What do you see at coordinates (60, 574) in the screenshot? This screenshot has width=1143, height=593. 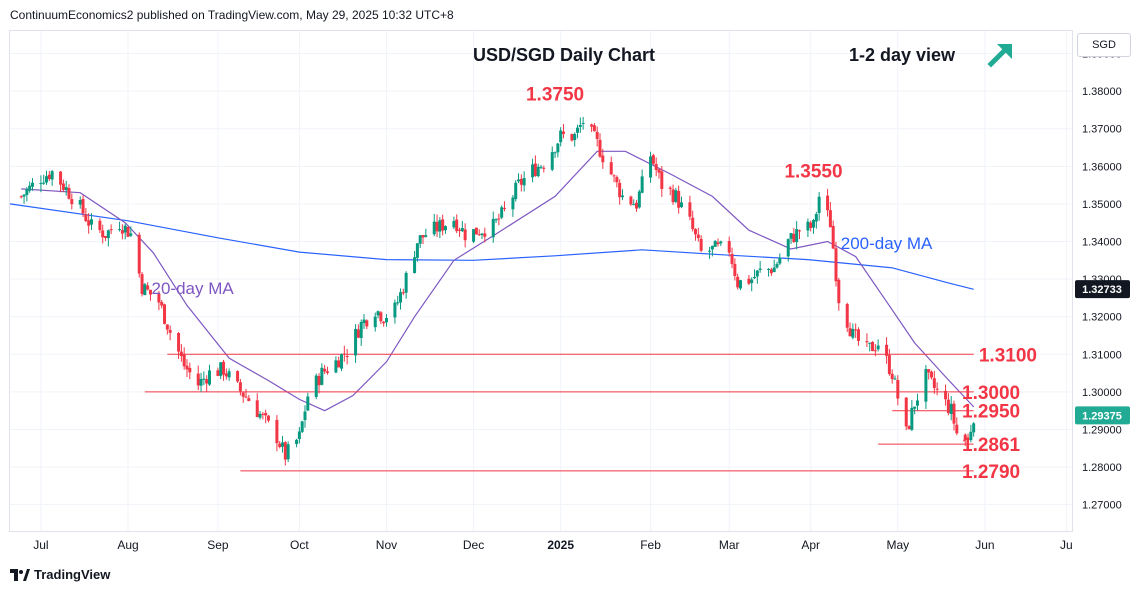 I see `tradingview-brand: TradingView` at bounding box center [60, 574].